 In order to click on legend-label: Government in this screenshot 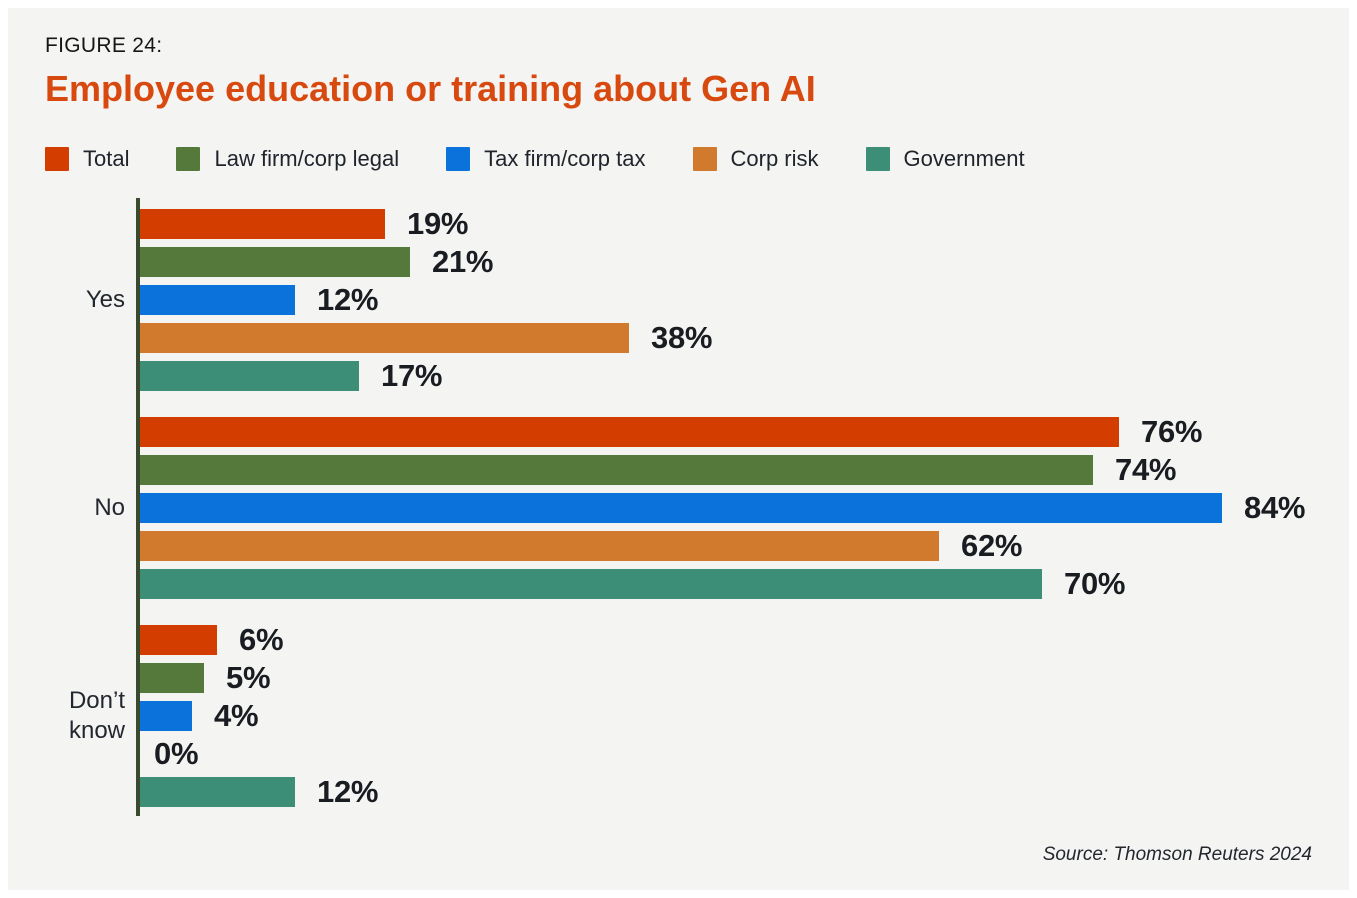, I will do `click(964, 159)`.